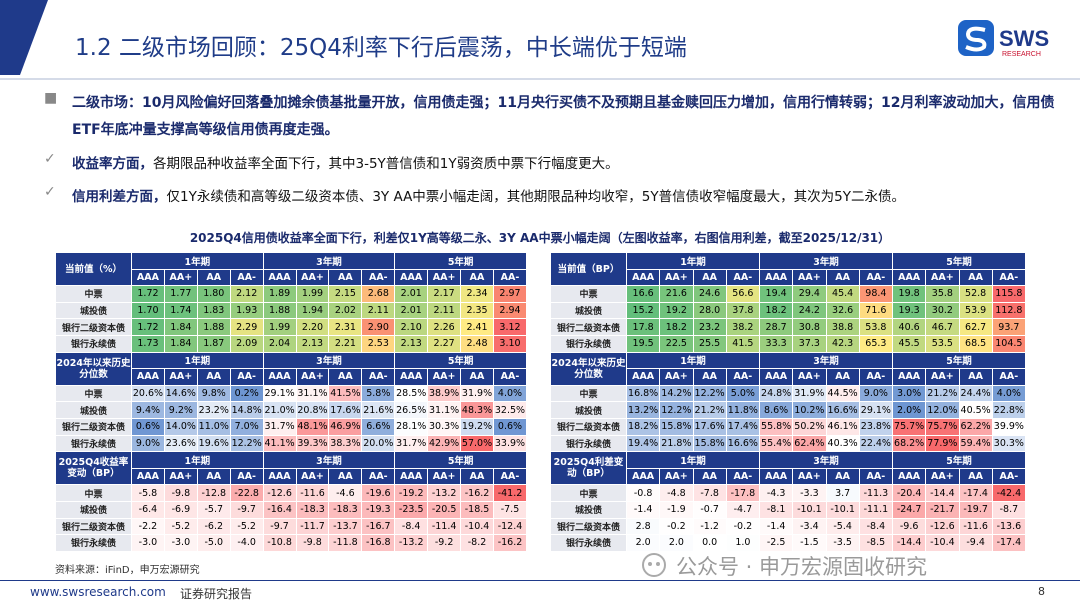 This screenshot has height=608, width=1080. I want to click on value-cell: 104.5, so click(1009, 343).